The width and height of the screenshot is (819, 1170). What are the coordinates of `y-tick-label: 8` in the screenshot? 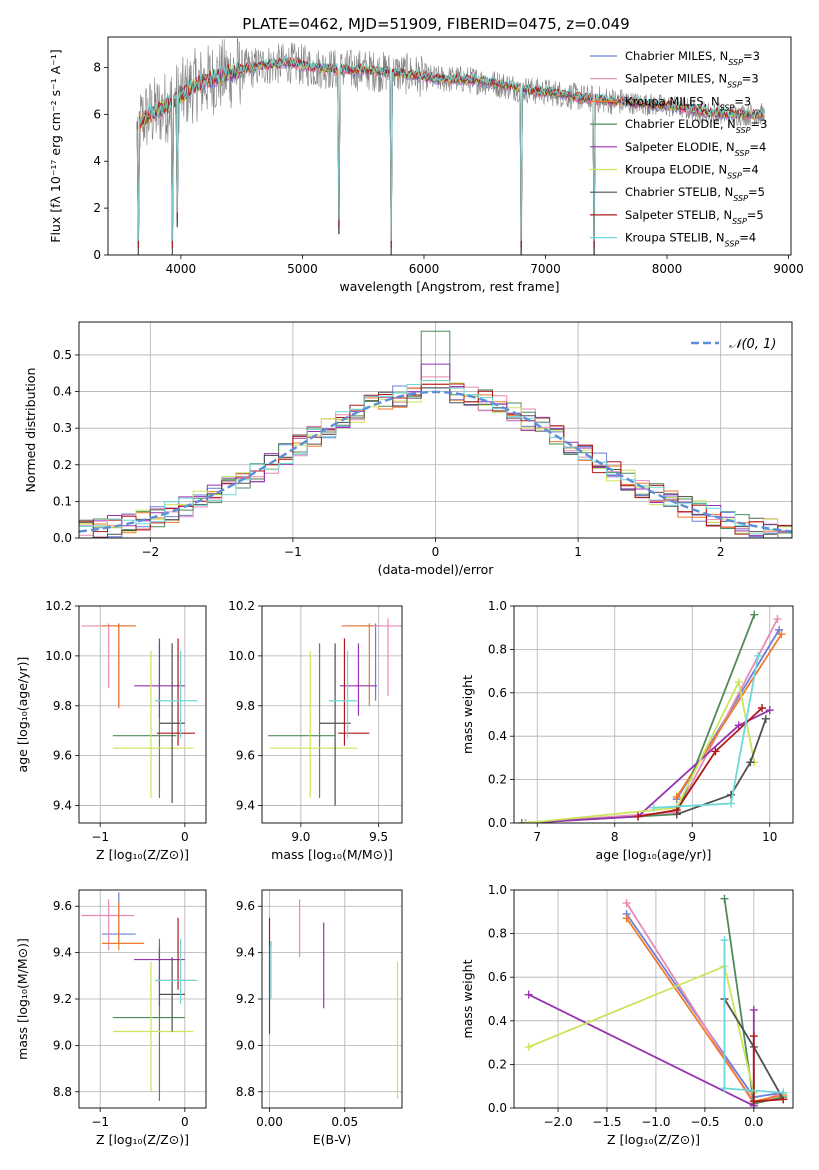 It's located at (97, 67).